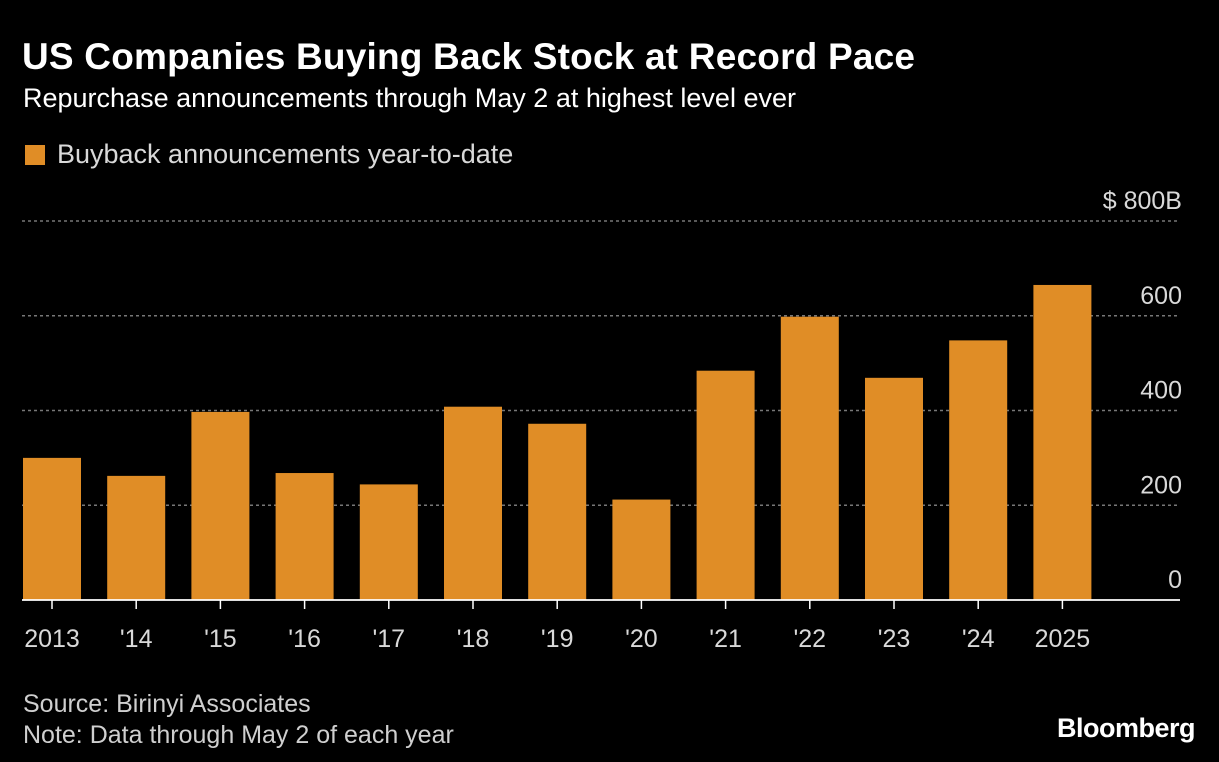 This screenshot has height=762, width=1219. I want to click on x-tick-label: '14, so click(136, 639).